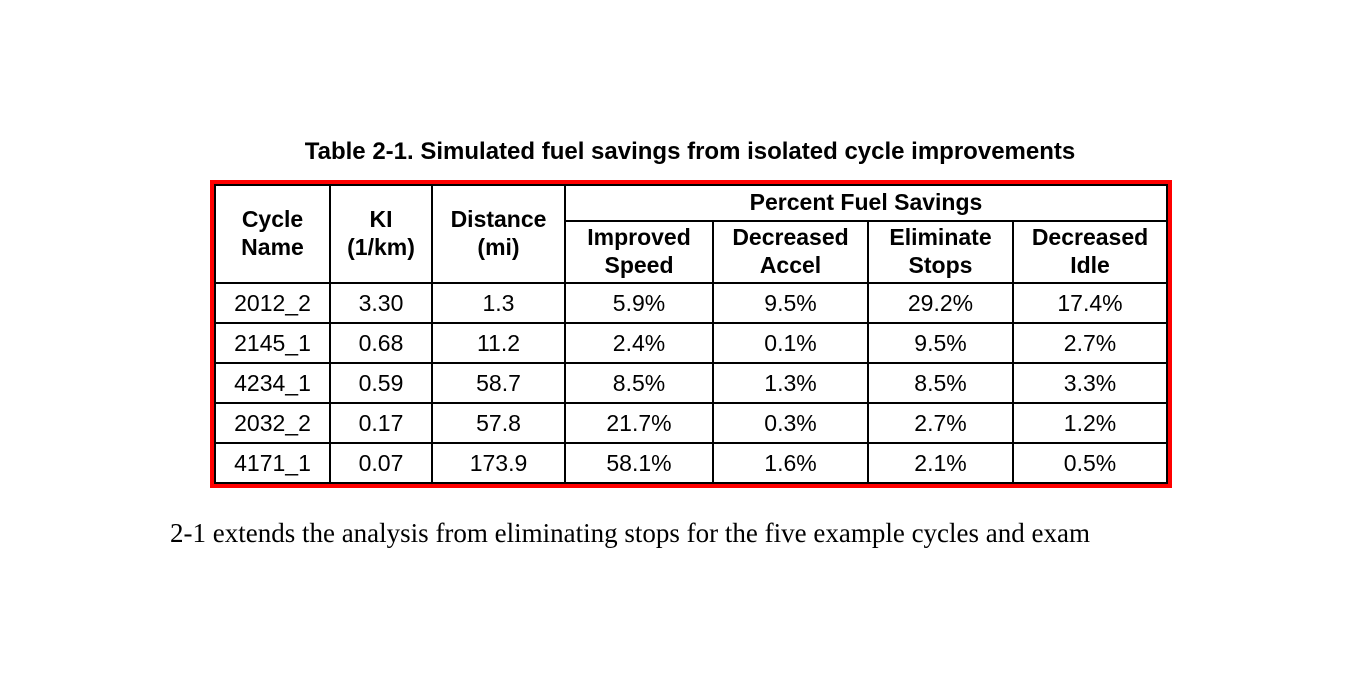 Image resolution: width=1366 pixels, height=674 pixels. Describe the element at coordinates (381, 383) in the screenshot. I see `cell-ki: 0.59` at that location.